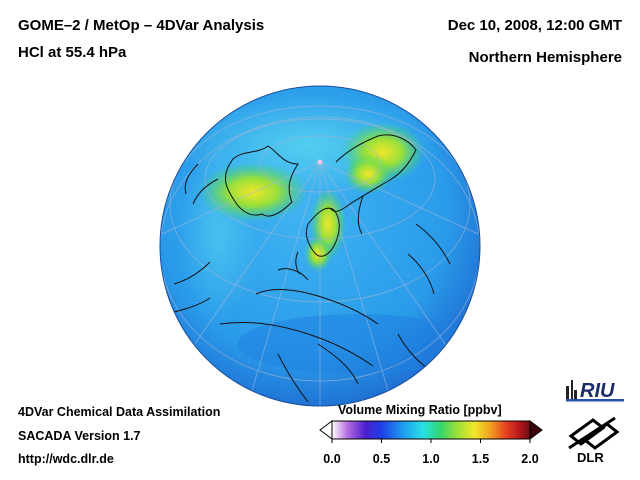 The width and height of the screenshot is (640, 480). Describe the element at coordinates (530, 459) in the screenshot. I see `colorbar-tick-4: 2.0` at that location.